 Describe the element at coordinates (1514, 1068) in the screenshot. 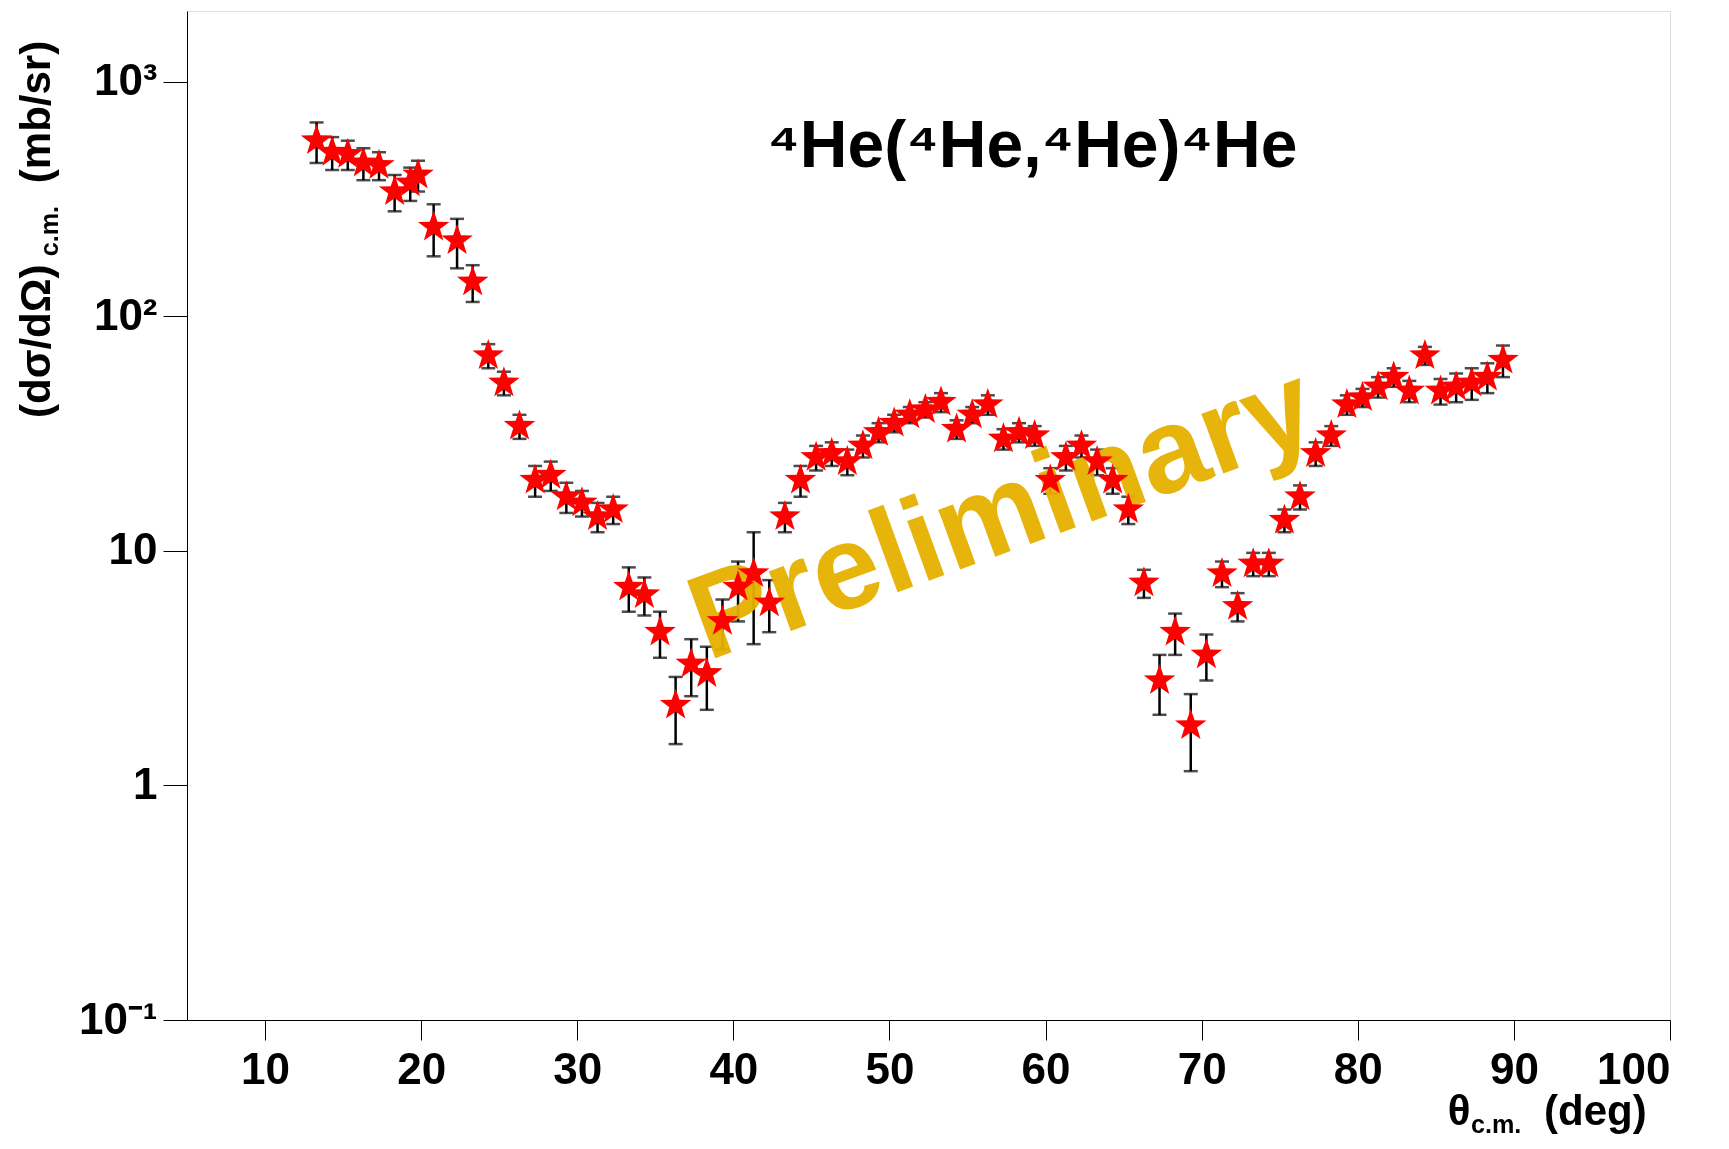

I see `x-tick-label: 90` at that location.